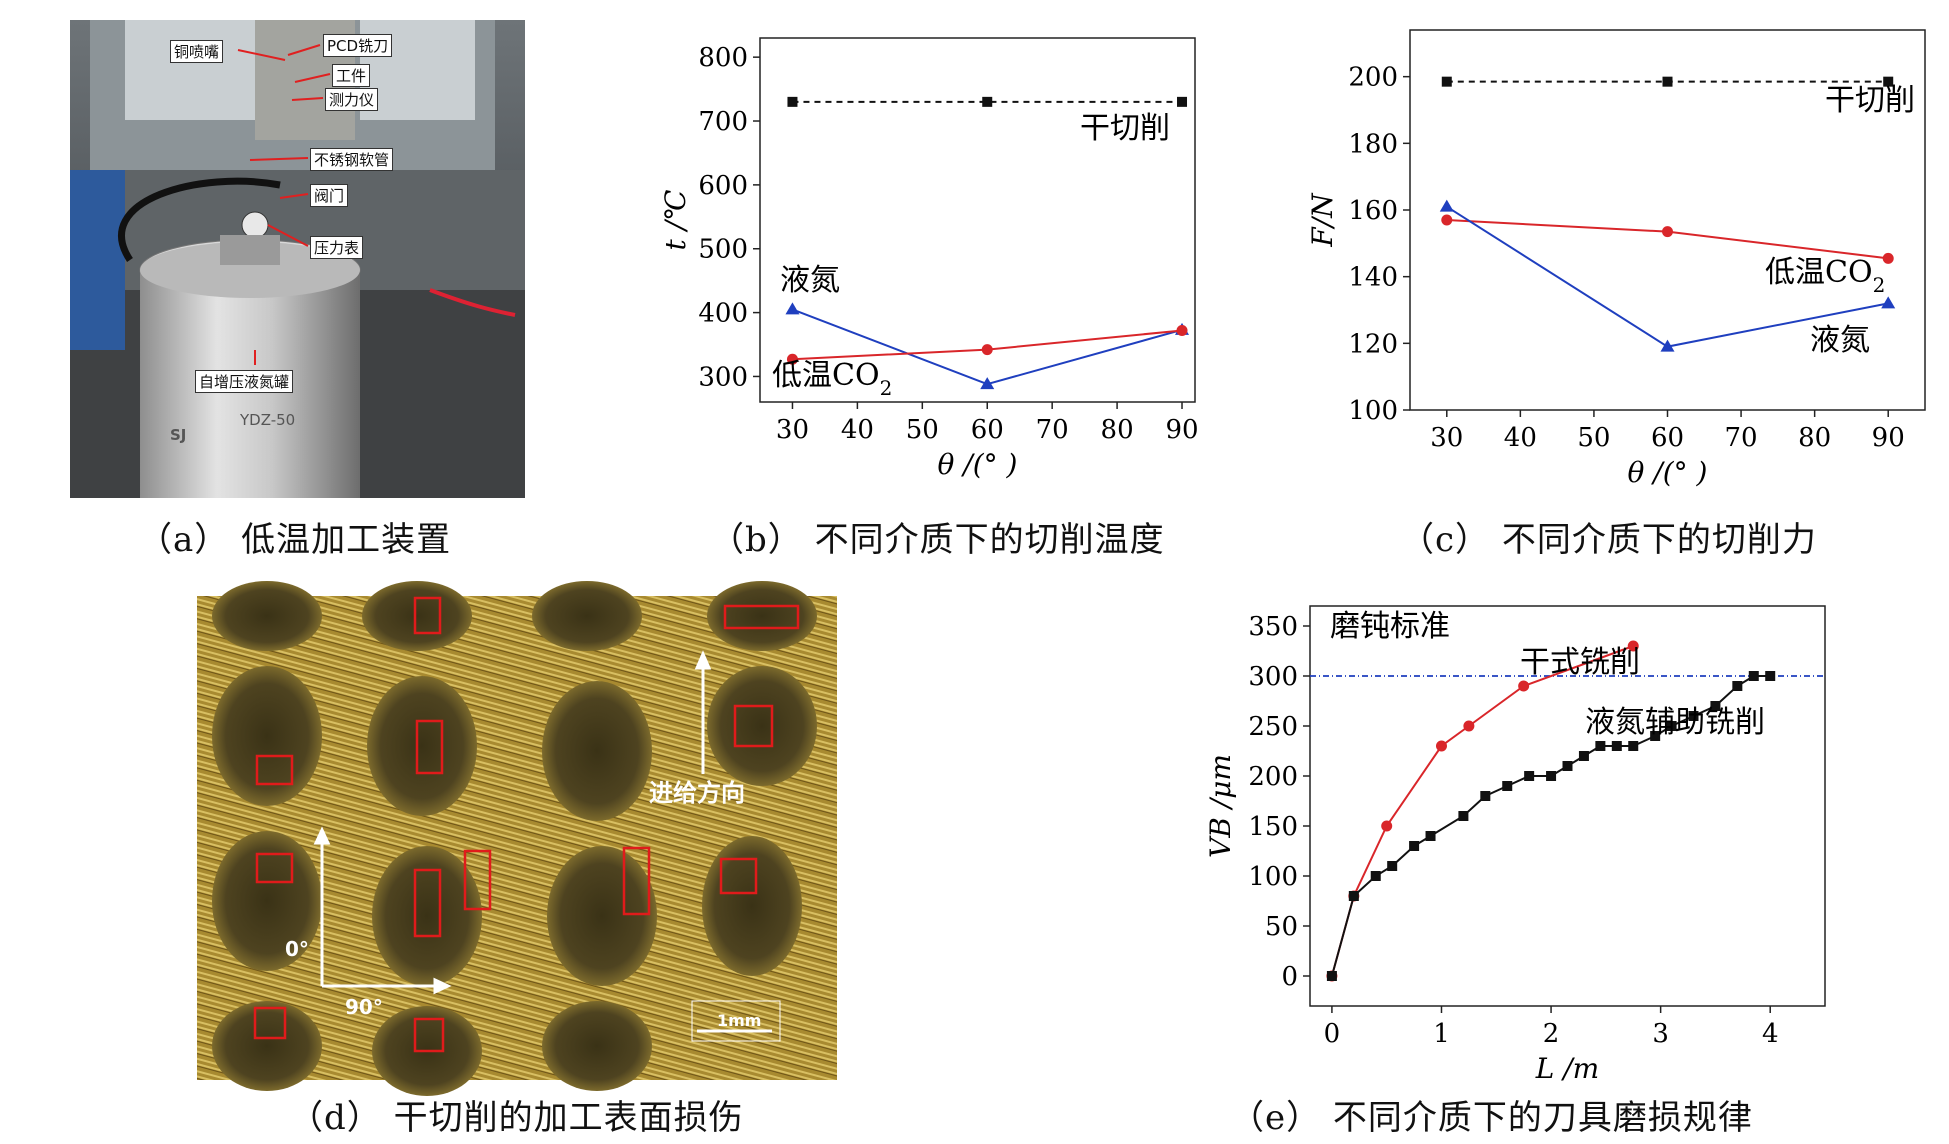  What do you see at coordinates (329, 195) in the screenshot?
I see `photo-a-label-valve: 阀门` at bounding box center [329, 195].